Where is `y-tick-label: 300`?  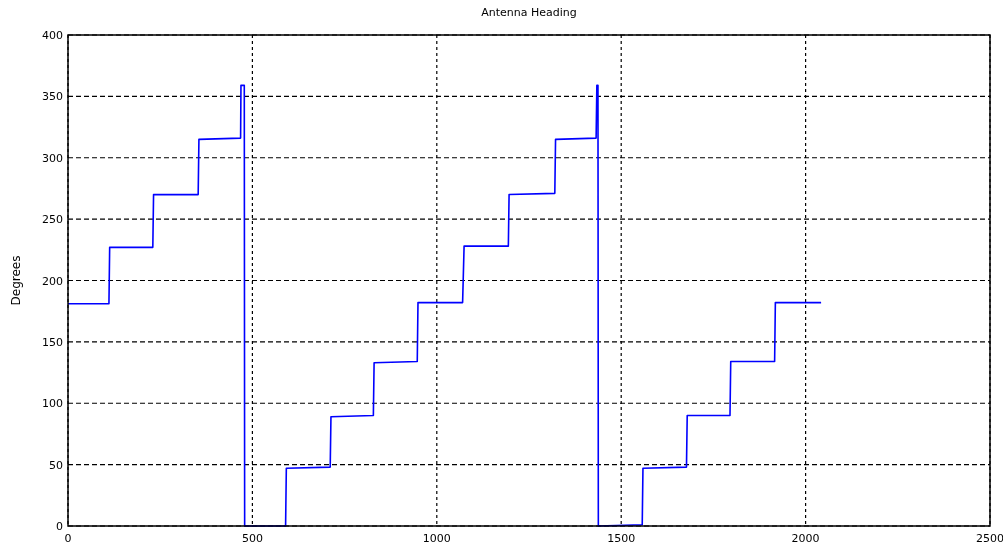
y-tick-label: 300 is located at coordinates (52, 158).